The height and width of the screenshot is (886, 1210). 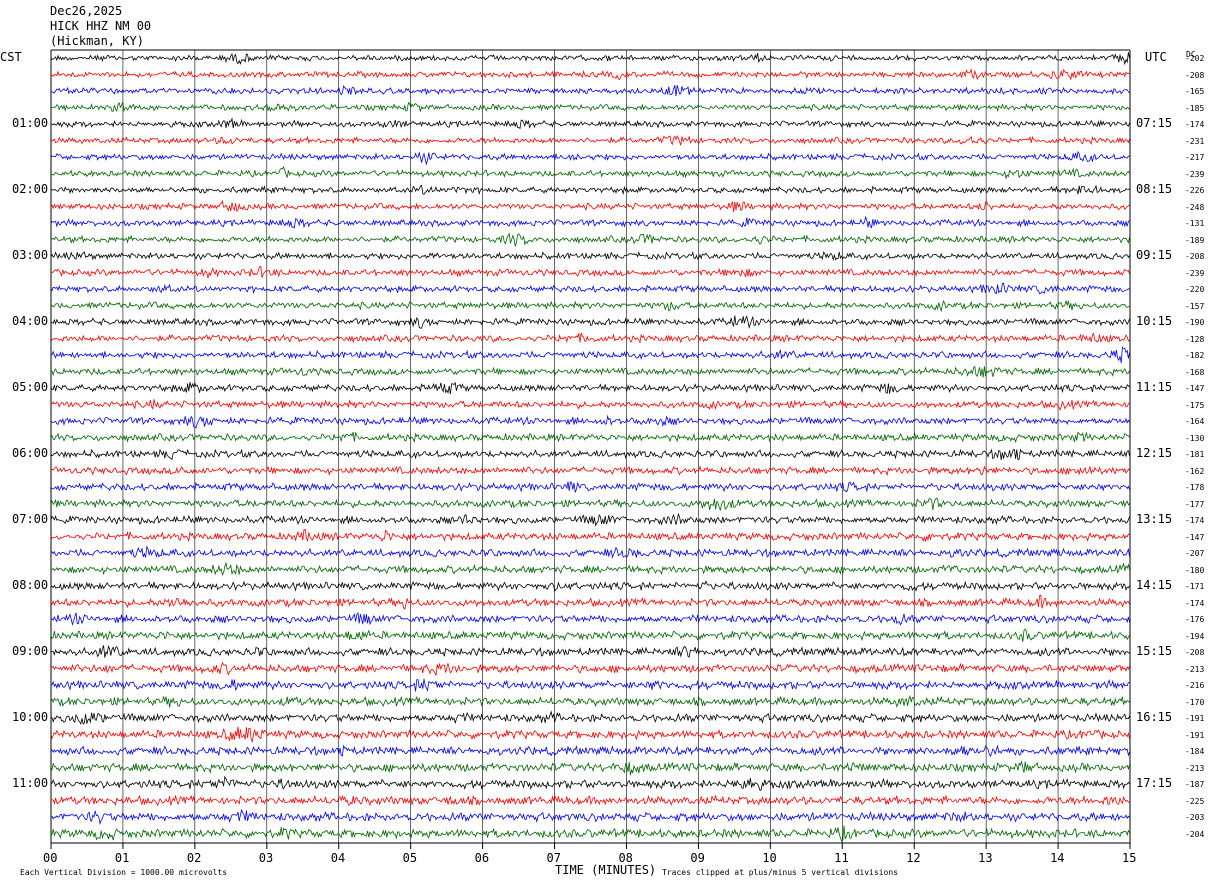 I want to click on dc-offset-label: -239, so click(x=1195, y=174).